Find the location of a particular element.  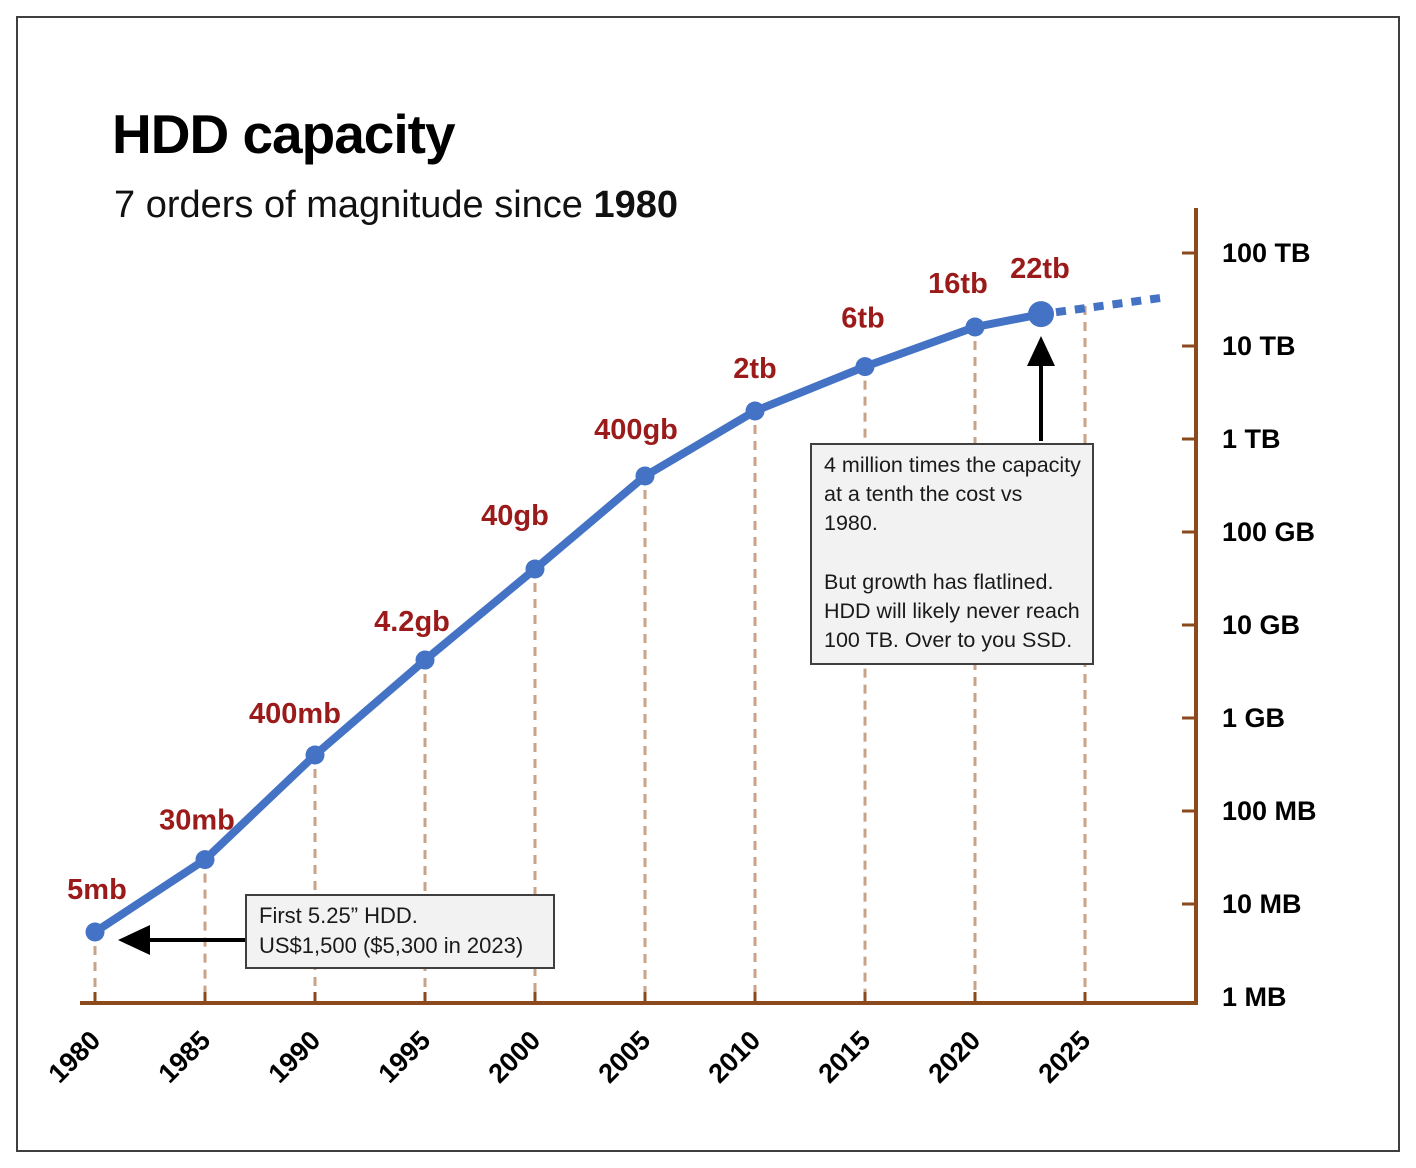

data-point-label: 5mb is located at coordinates (97, 890).